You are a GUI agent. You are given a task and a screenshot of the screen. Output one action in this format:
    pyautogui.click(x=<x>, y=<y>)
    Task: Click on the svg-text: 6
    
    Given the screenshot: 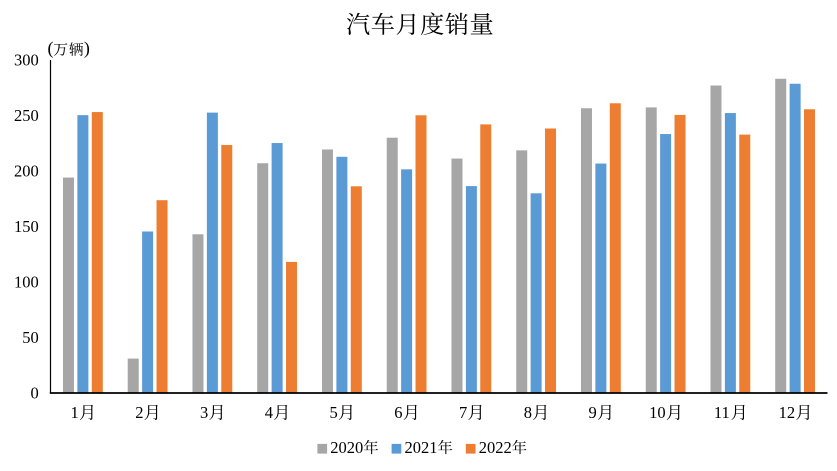 What is the action you would take?
    pyautogui.click(x=398, y=412)
    